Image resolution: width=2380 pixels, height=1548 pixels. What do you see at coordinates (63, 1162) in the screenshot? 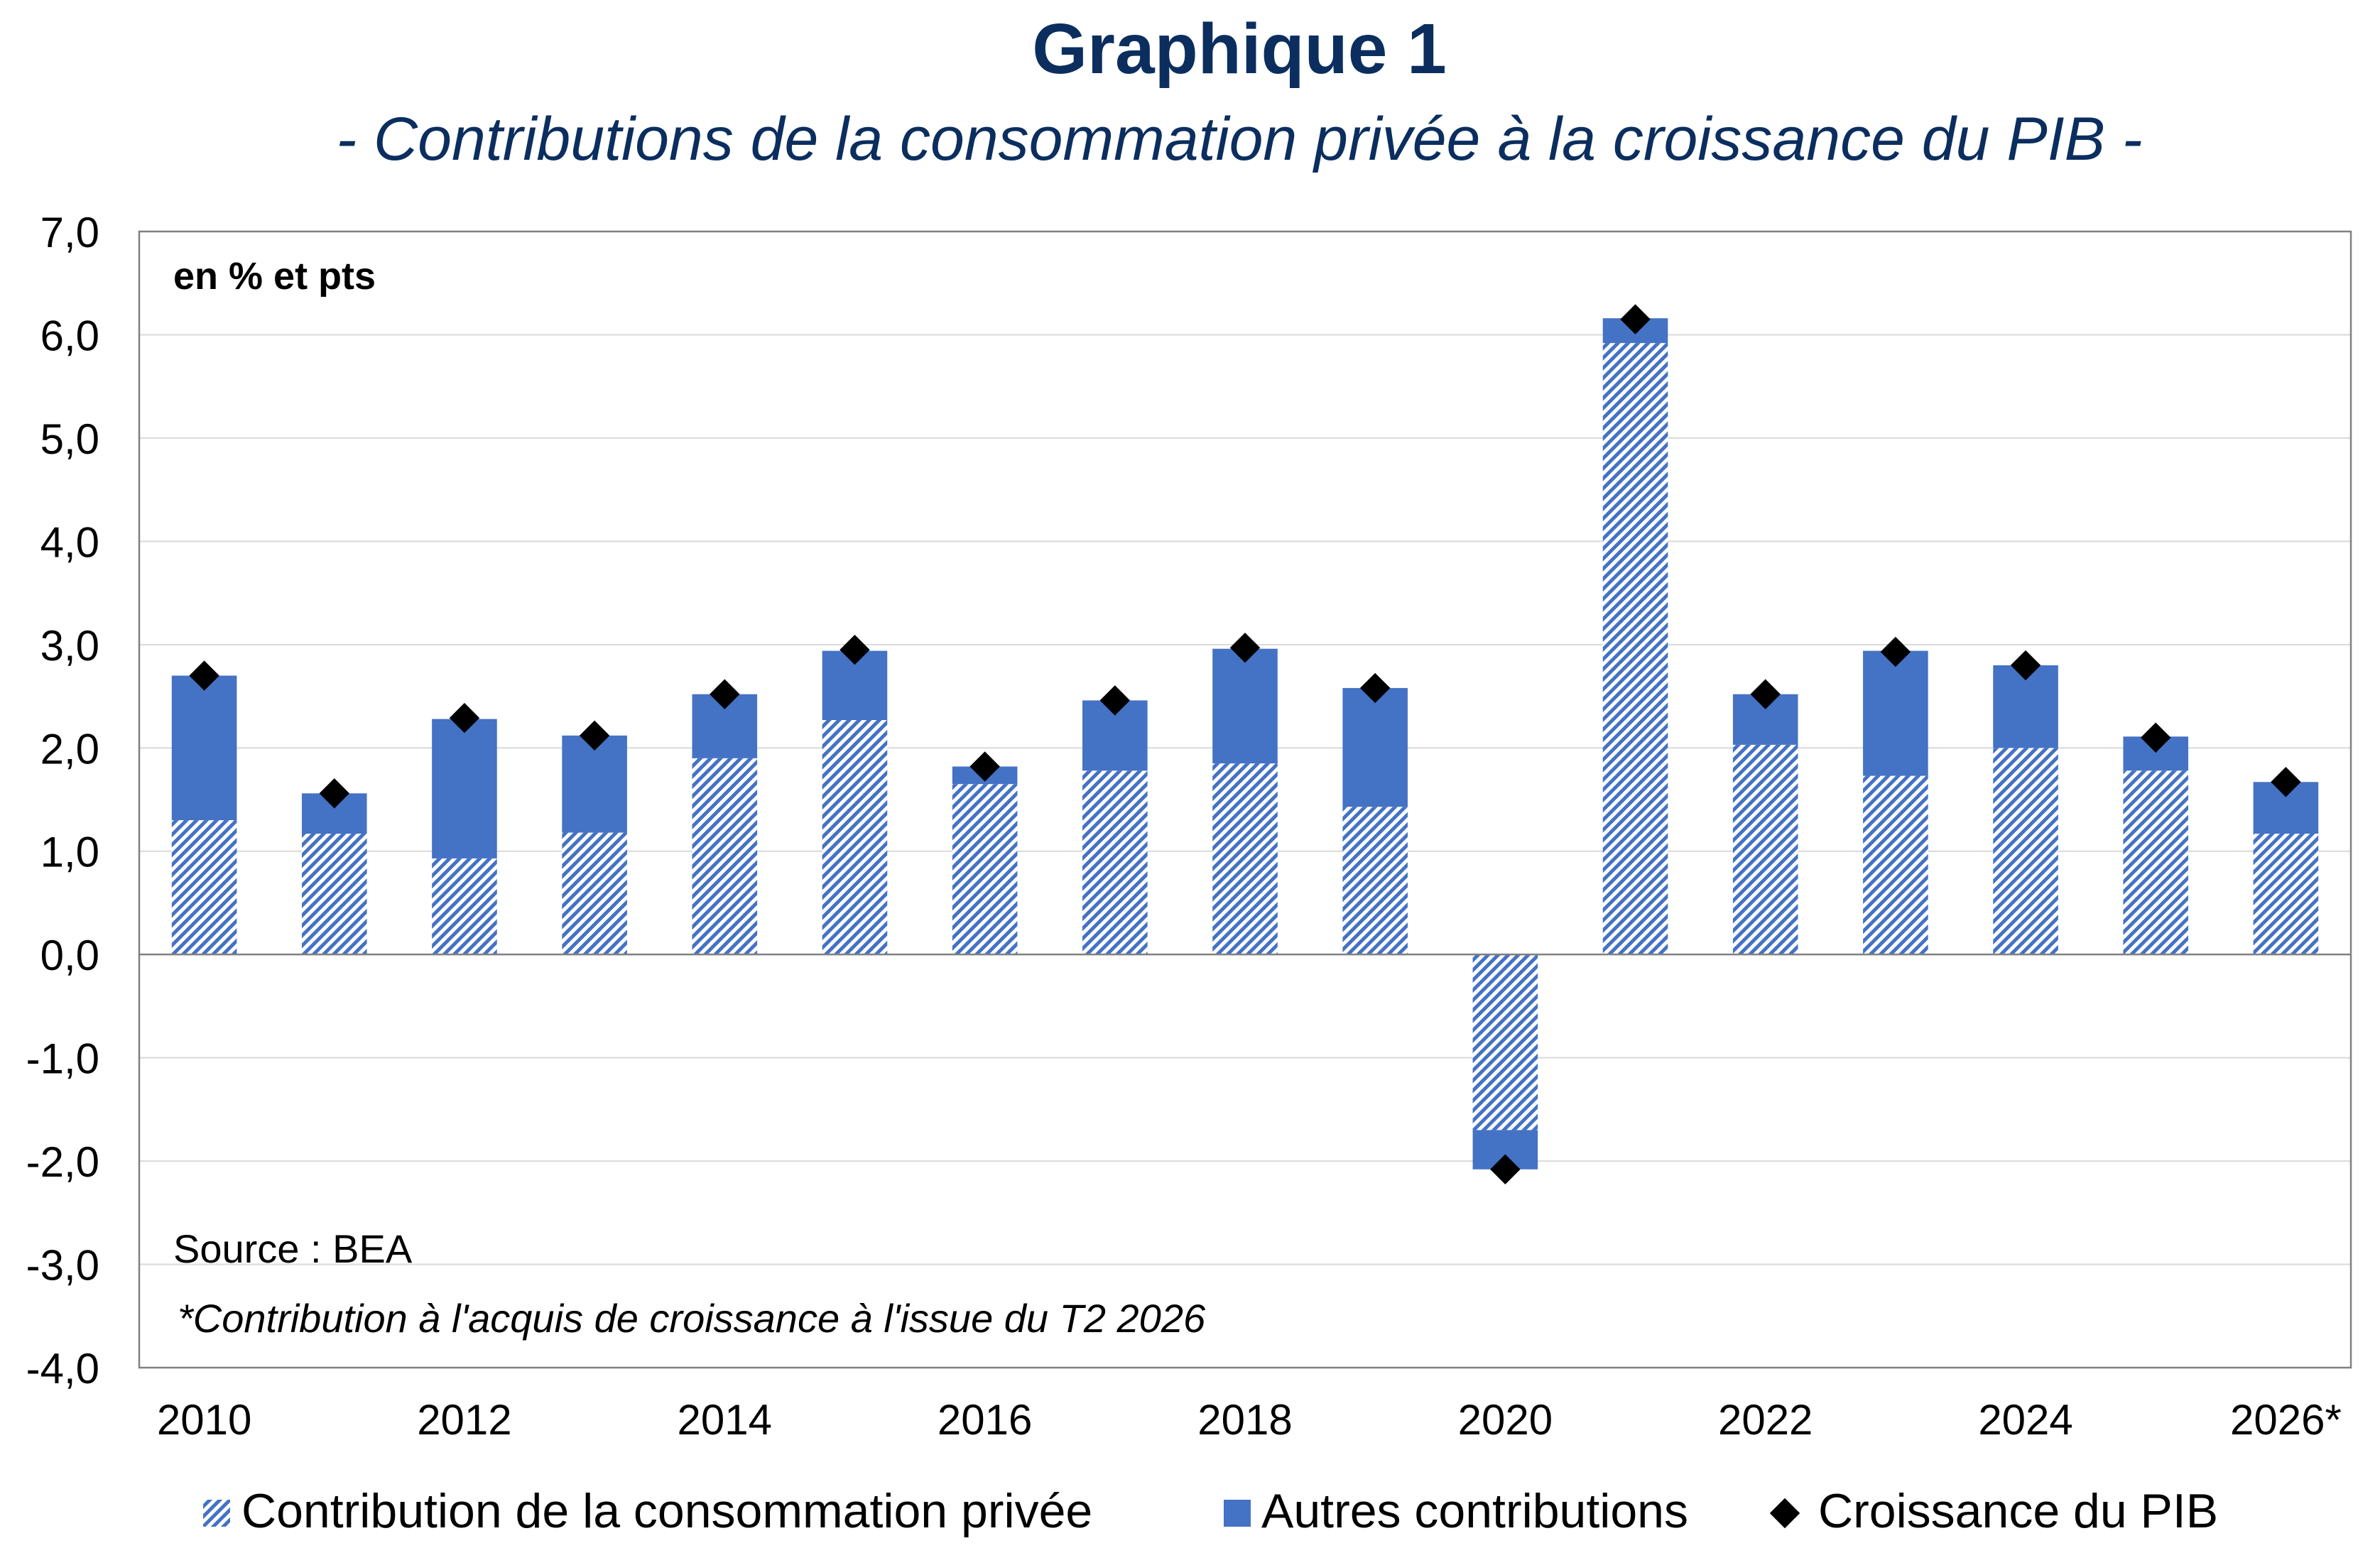
I see `y-tick-label: -2,0` at bounding box center [63, 1162].